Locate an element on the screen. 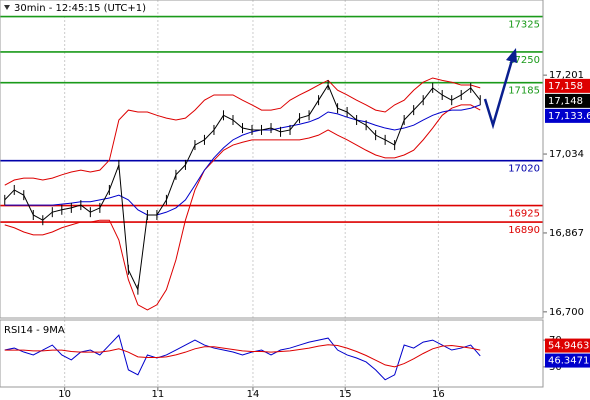  level-label: 17185 is located at coordinates (524, 91).